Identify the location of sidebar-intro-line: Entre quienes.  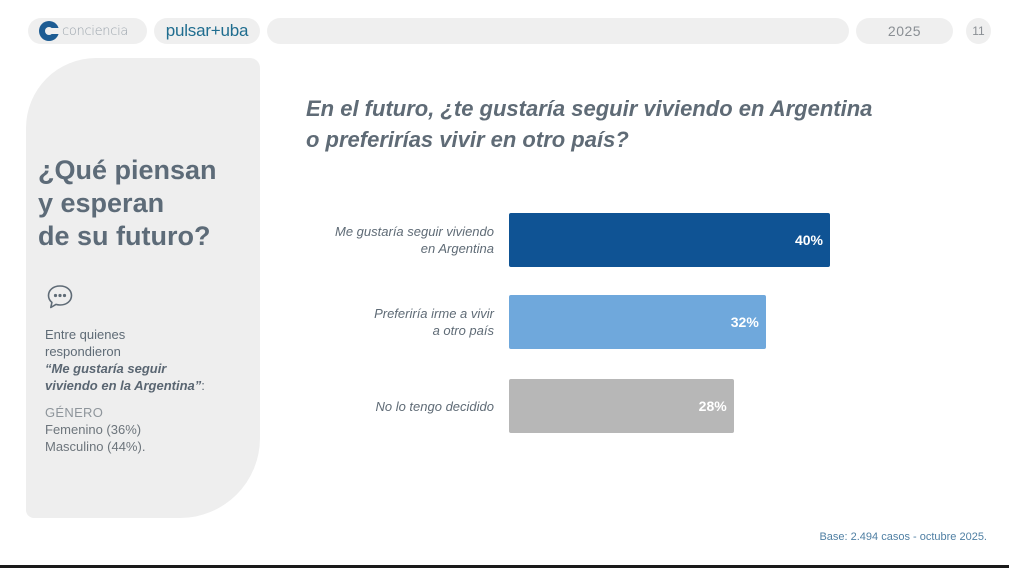
(85, 334).